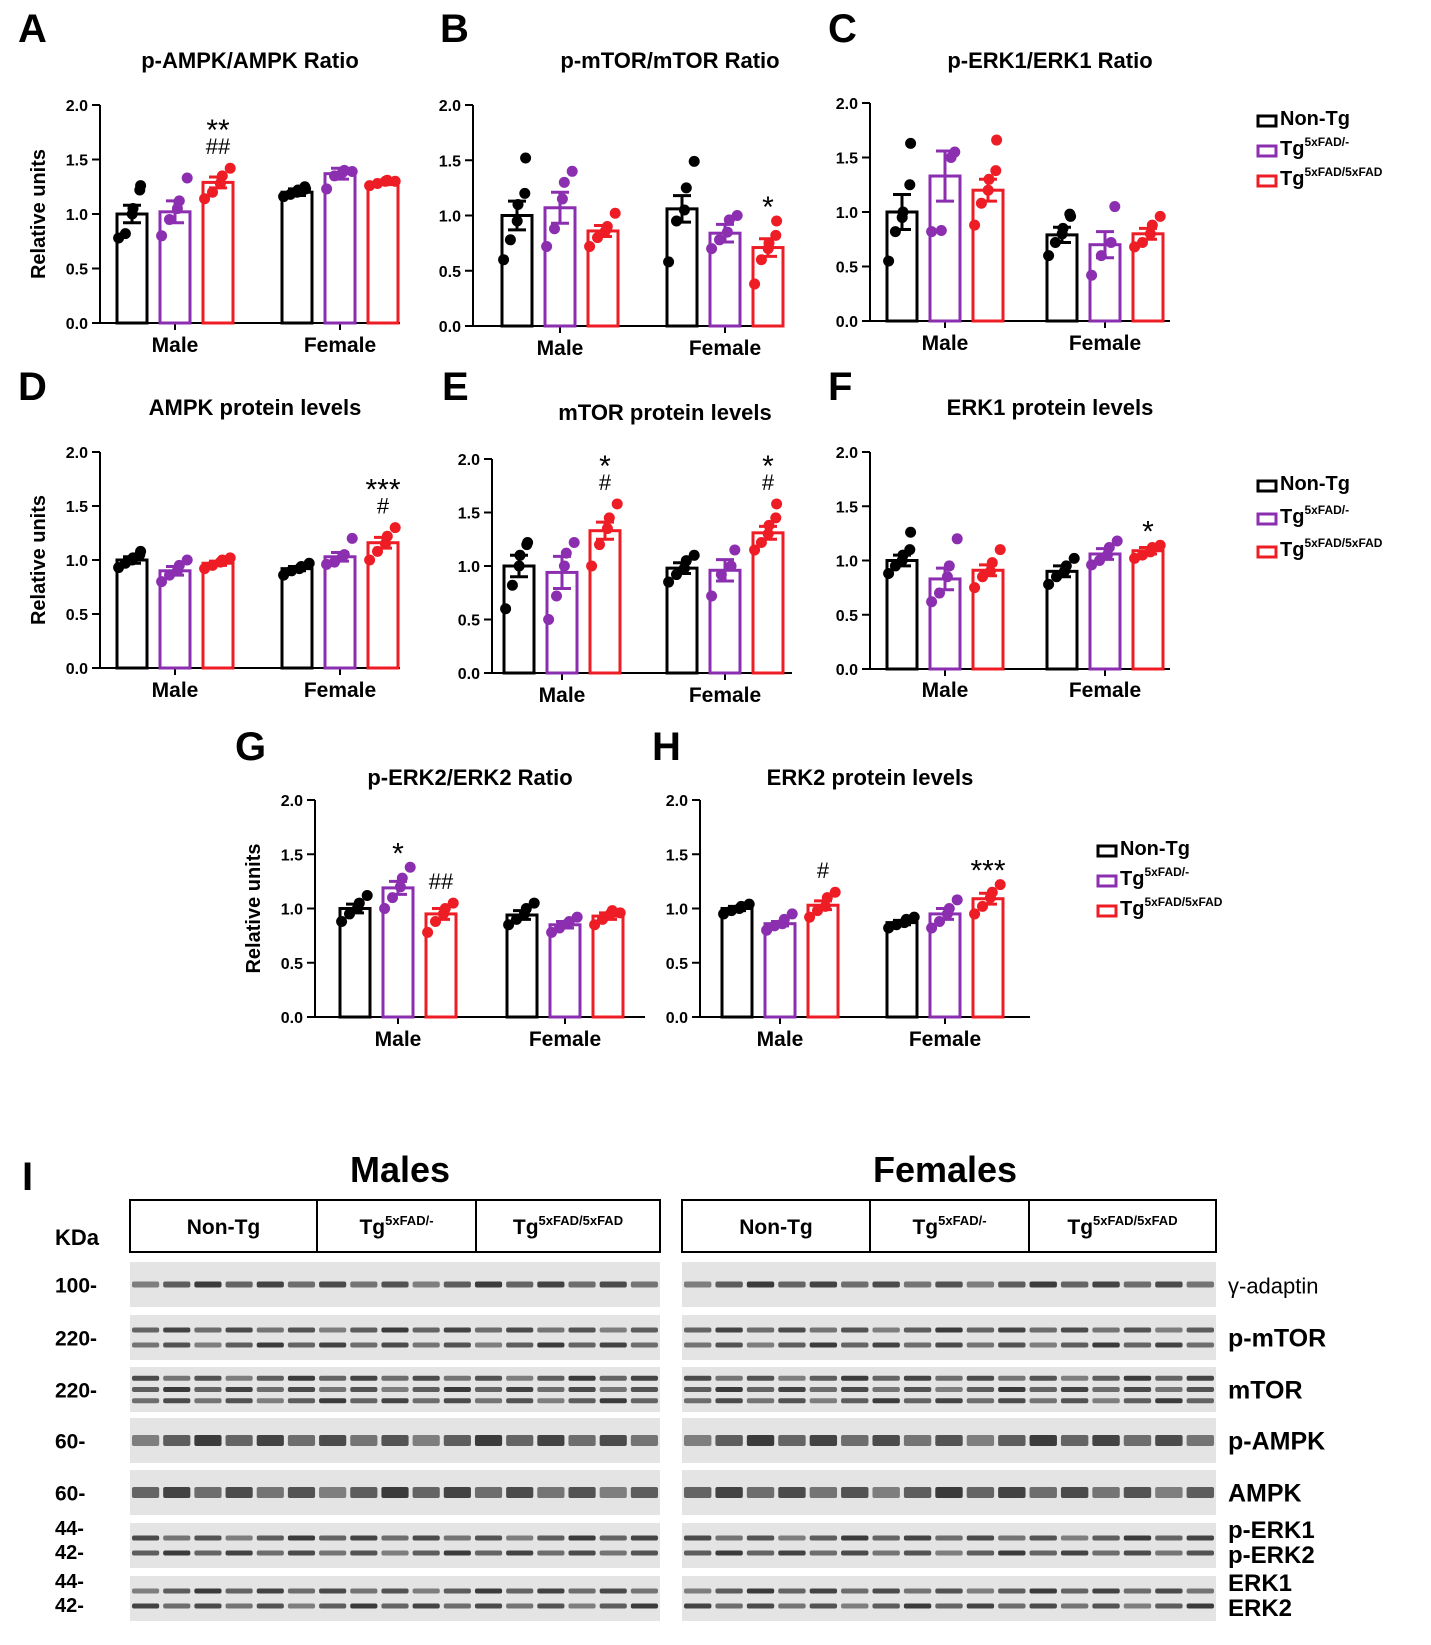 This screenshot has width=1431, height=1645. Describe the element at coordinates (39, 214) in the screenshot. I see `y-axis-label: Relative units` at that location.